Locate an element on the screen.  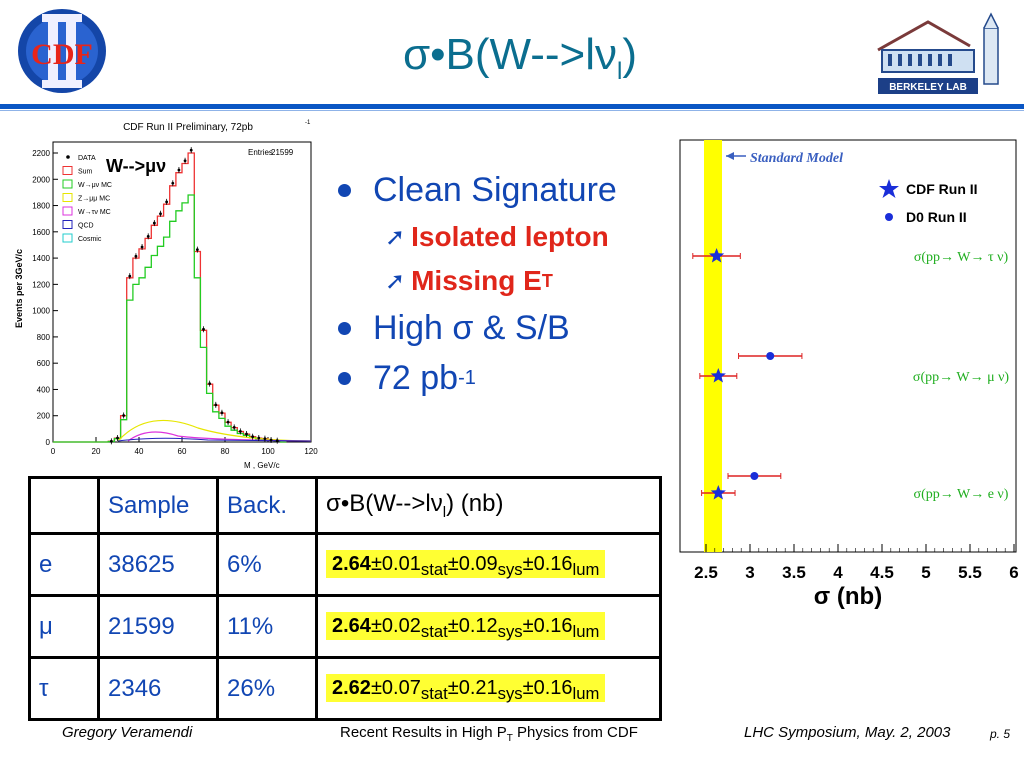
legend-d0-label: D0 Run II is located at coordinates (936, 217).